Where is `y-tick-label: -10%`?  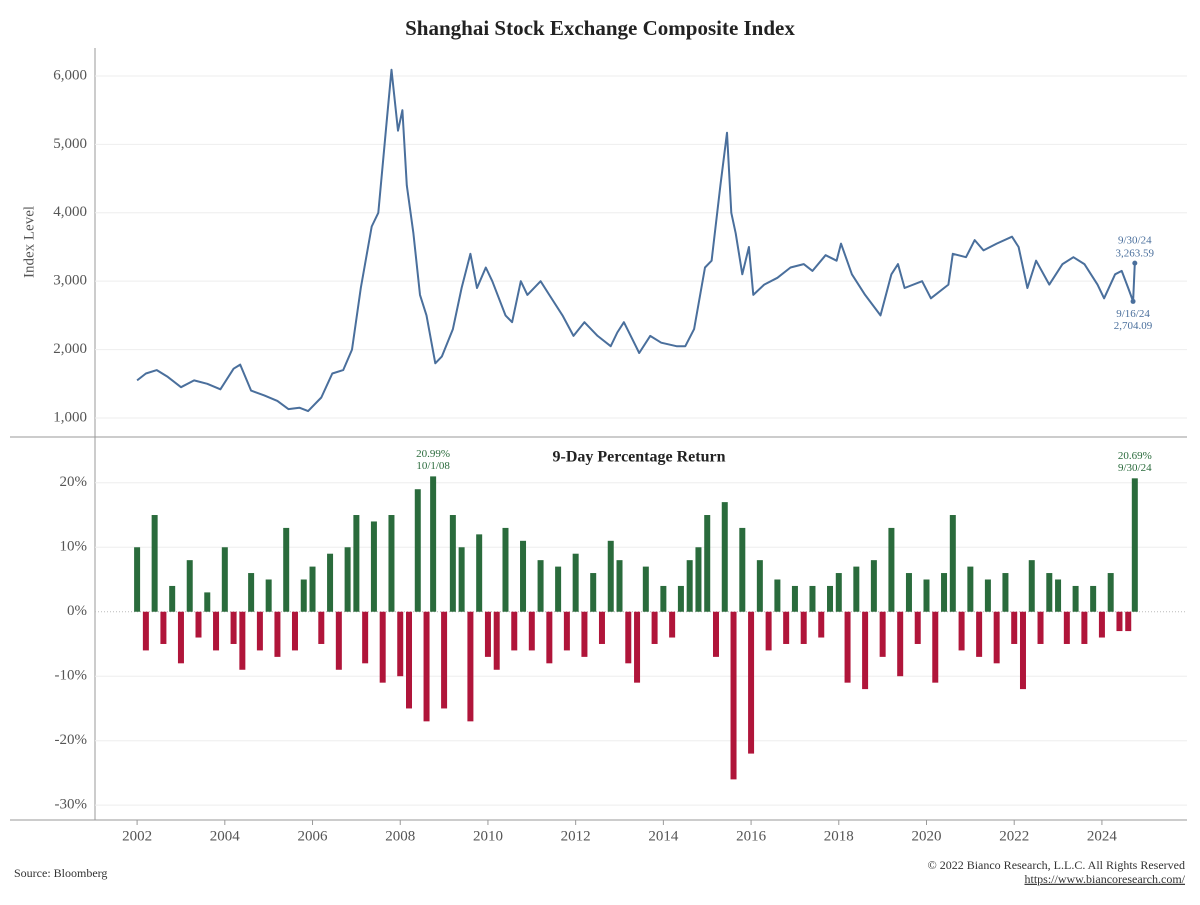 y-tick-label: -10% is located at coordinates (71, 676).